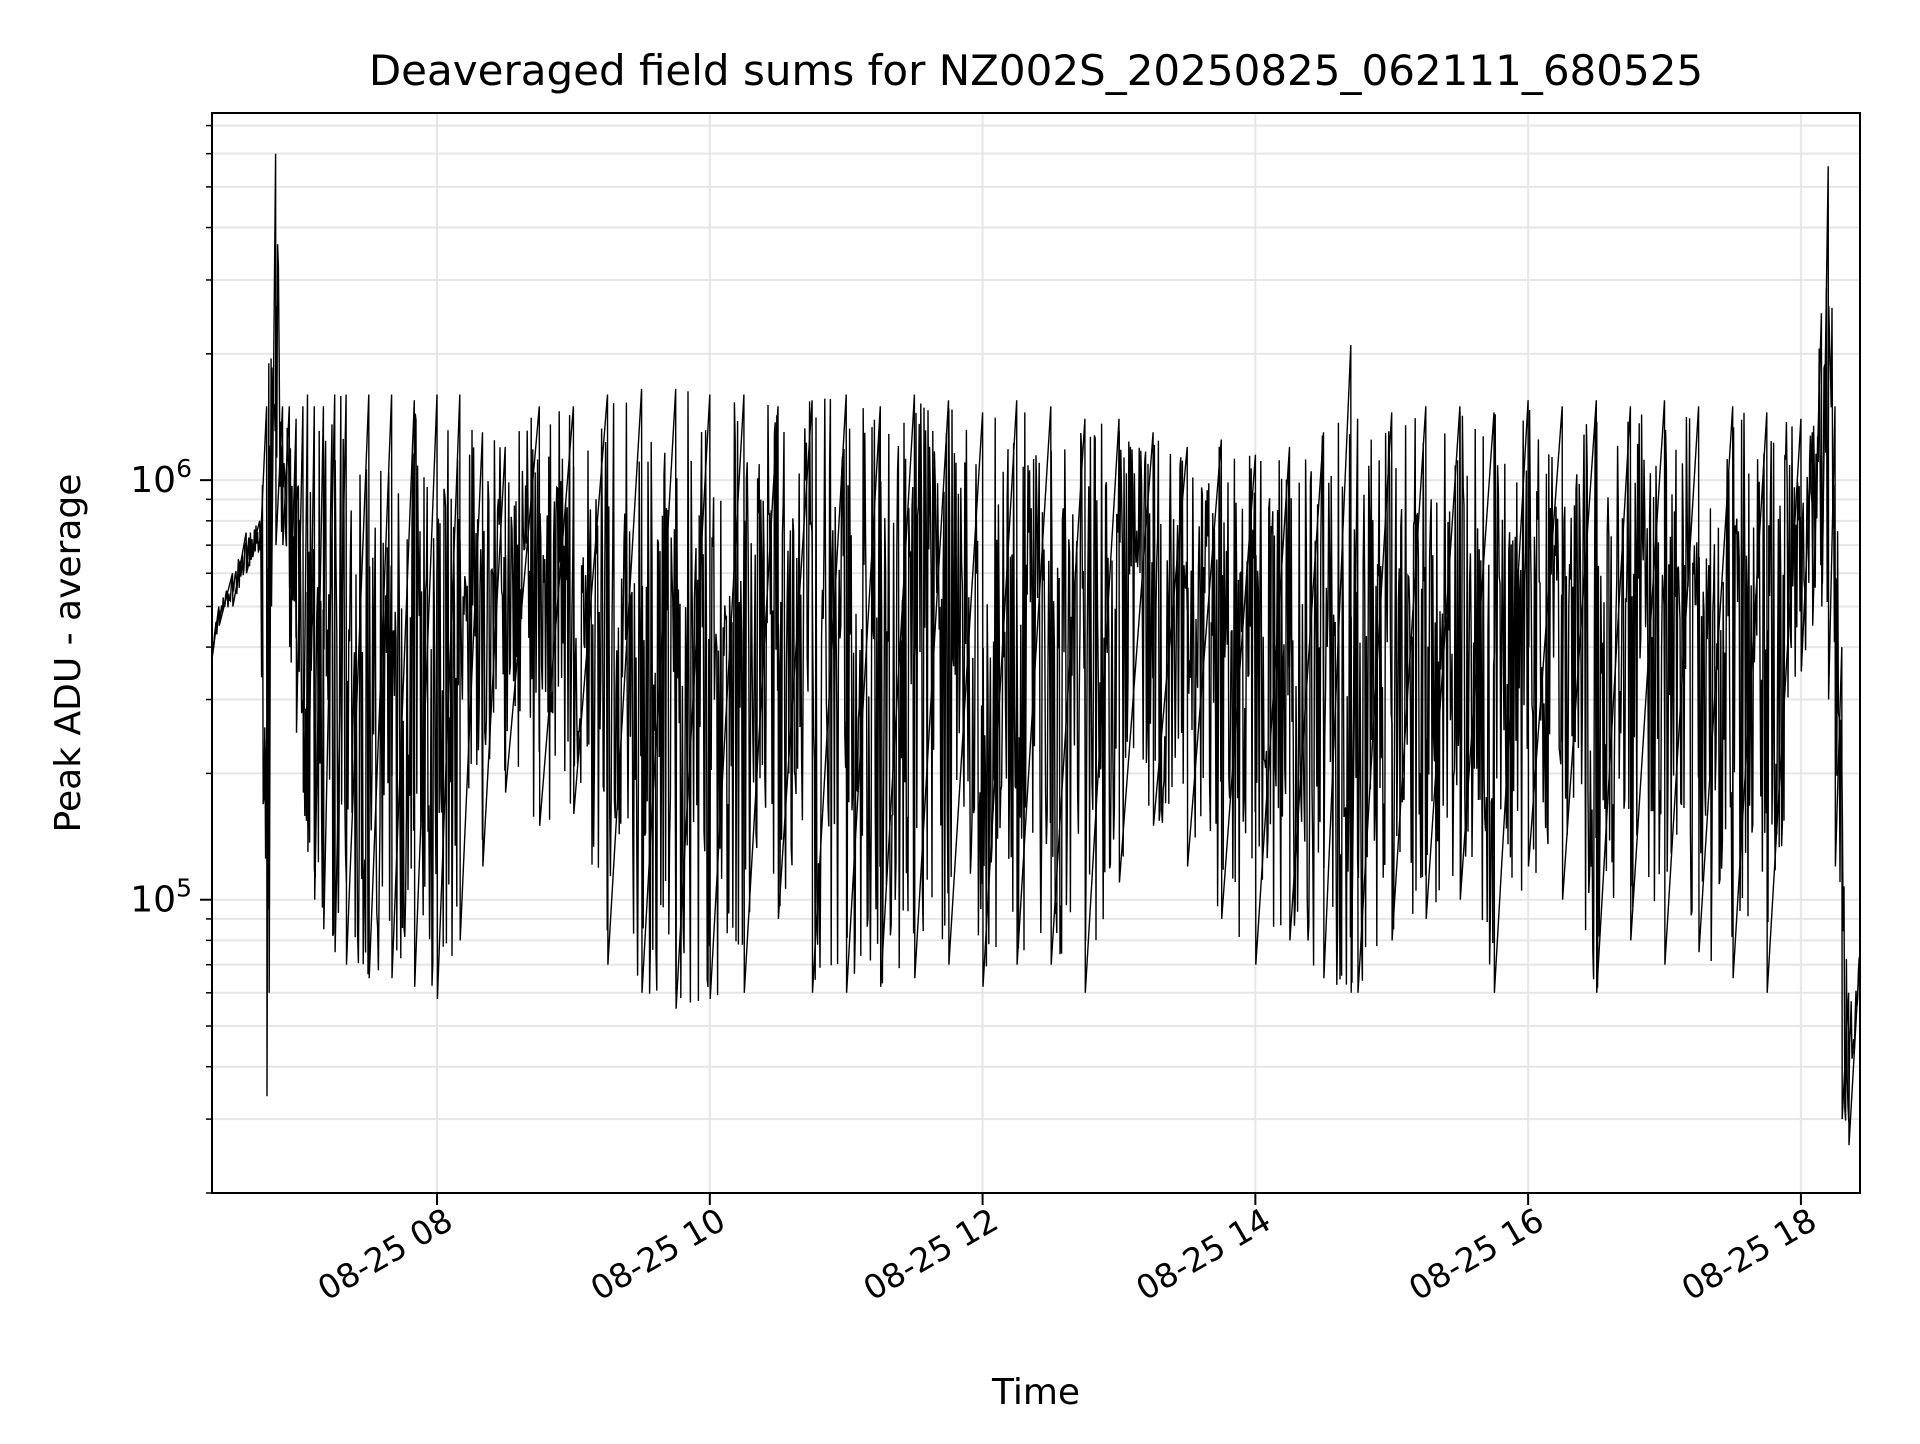  What do you see at coordinates (68, 653) in the screenshot?
I see `y-axis-label: Peak ADU - average` at bounding box center [68, 653].